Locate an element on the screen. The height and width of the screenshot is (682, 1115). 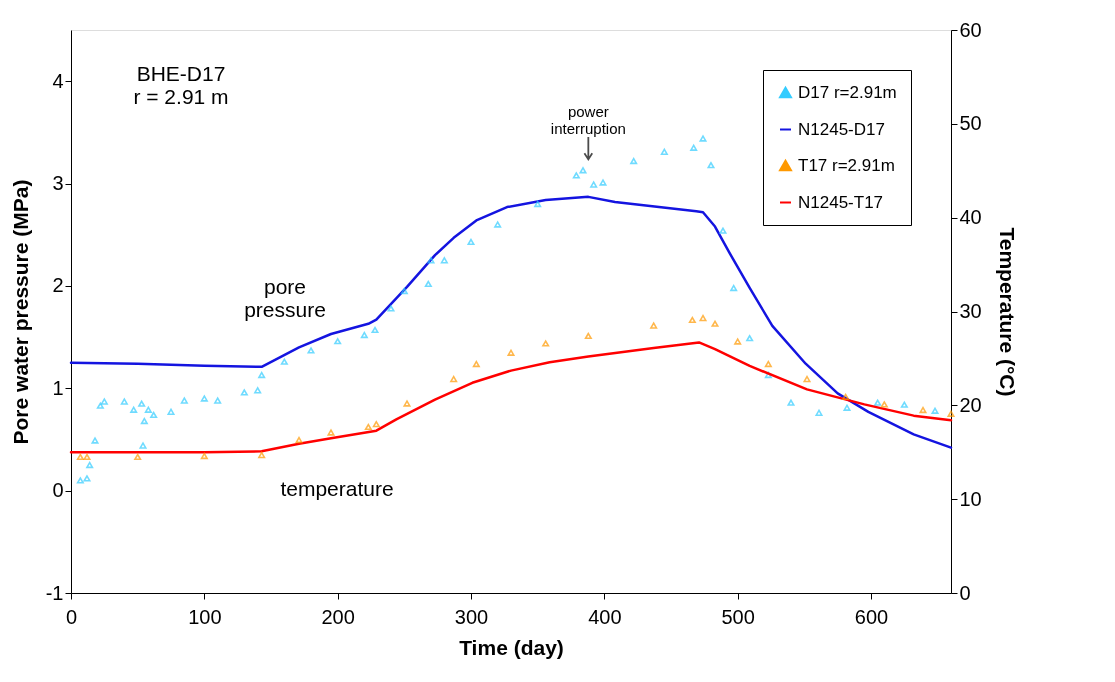
x-tick-label: 400 is located at coordinates (605, 616).